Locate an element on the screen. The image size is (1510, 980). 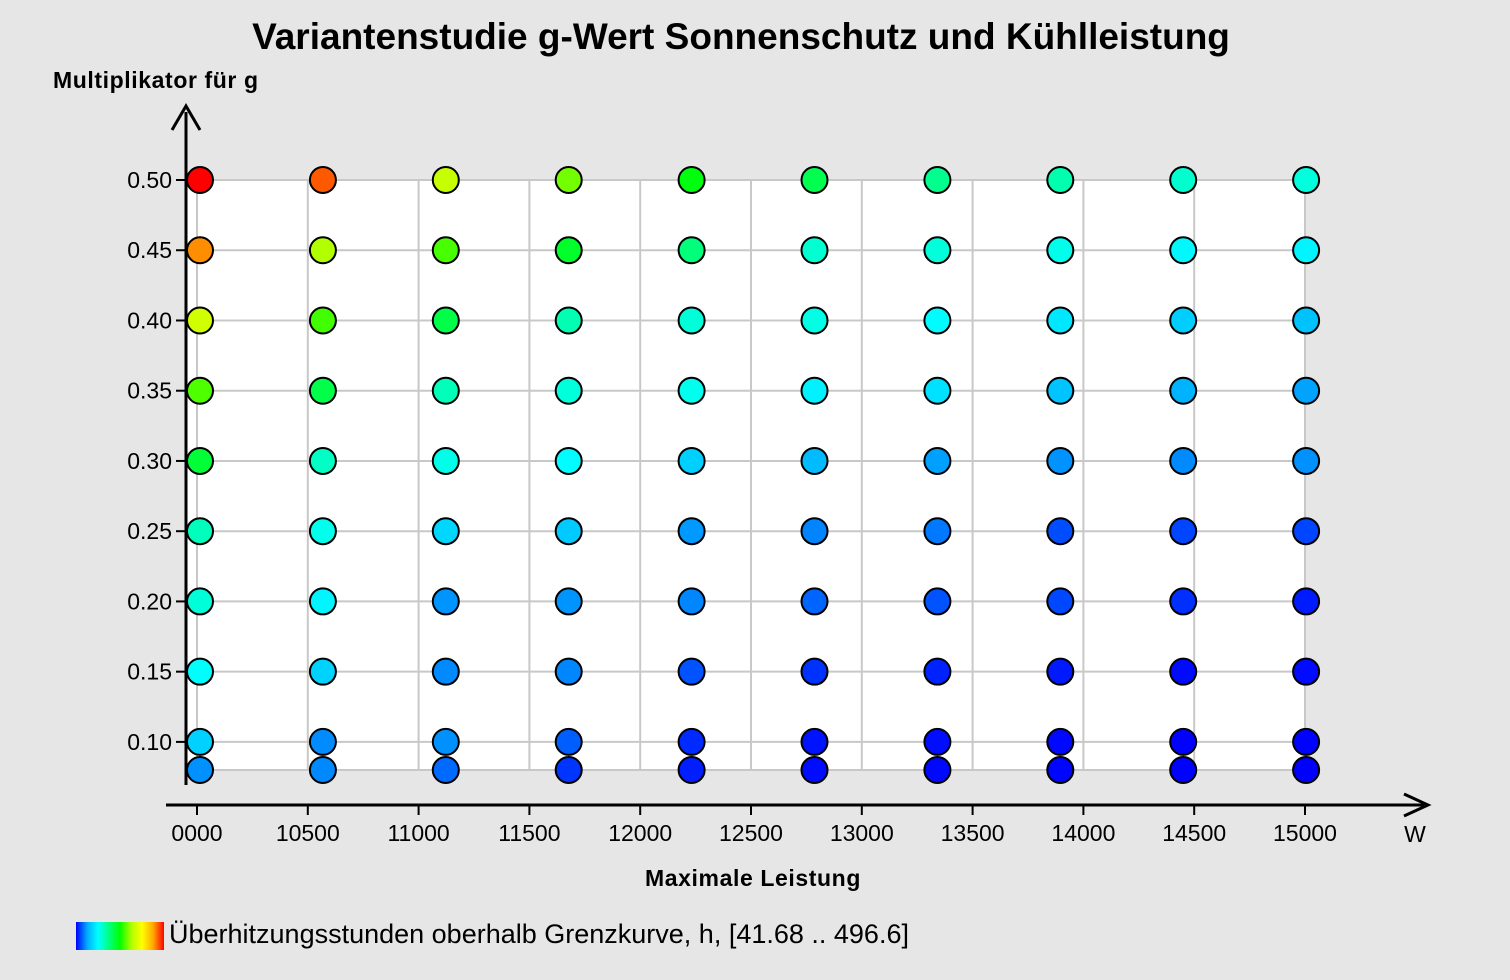
x-tick-label: 11000 is located at coordinates (418, 833).